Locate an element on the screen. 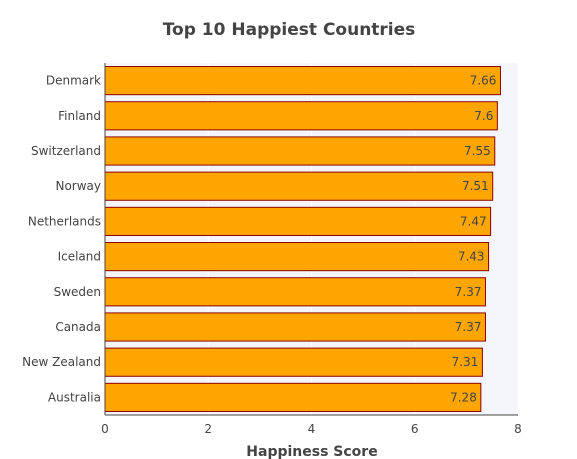  x-tick-label: 8 is located at coordinates (518, 429).